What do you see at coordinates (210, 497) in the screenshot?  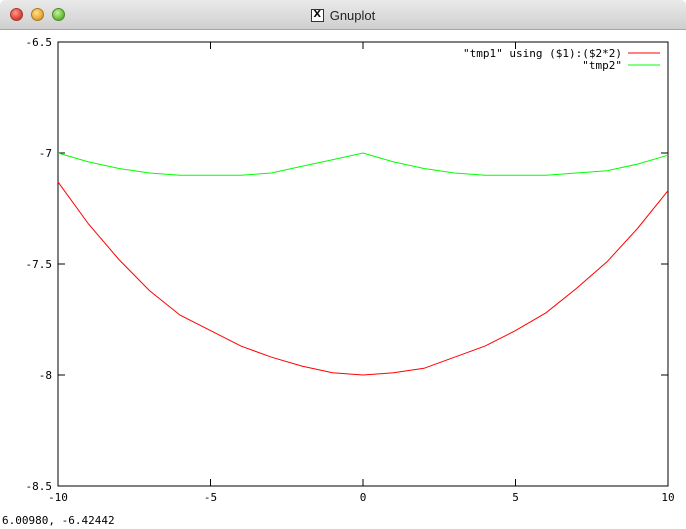 I see `x-tick-label: -5` at bounding box center [210, 497].